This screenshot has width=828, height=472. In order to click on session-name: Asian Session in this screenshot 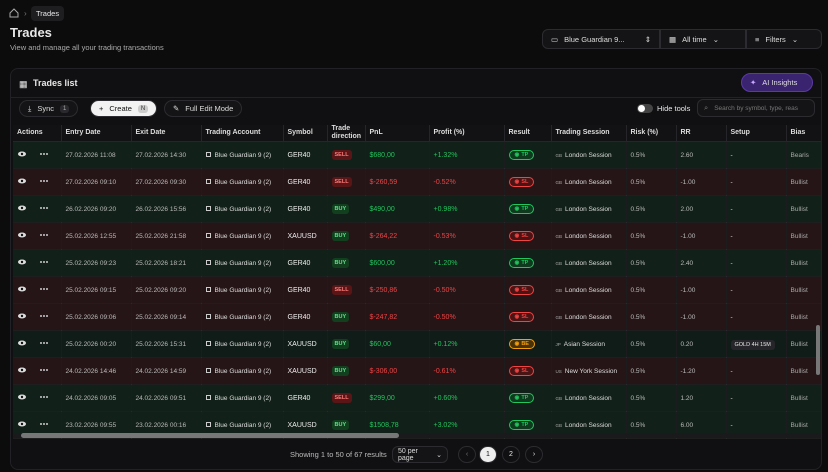, I will do `click(584, 344)`.